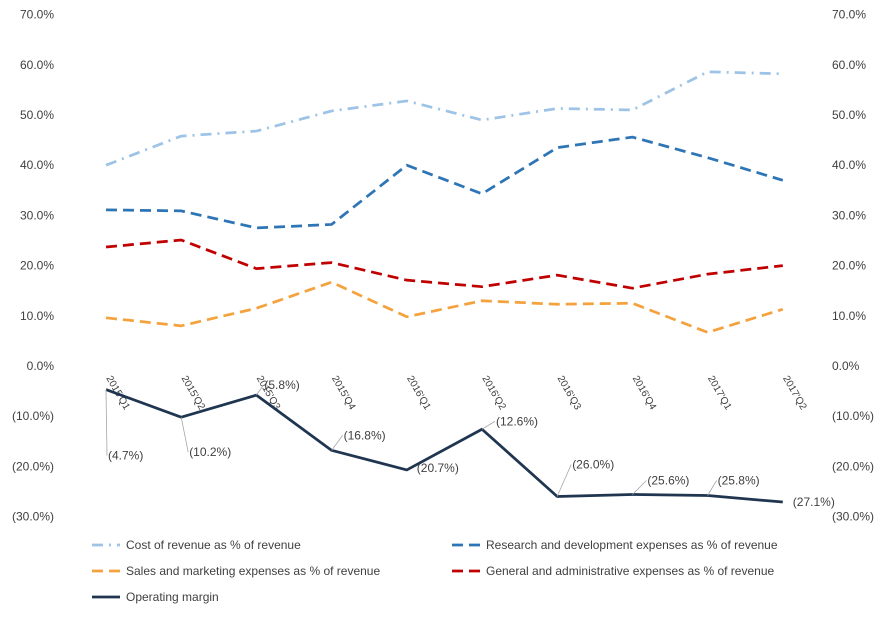 Image resolution: width=888 pixels, height=621 pixels. Describe the element at coordinates (849, 15) in the screenshot. I see `y-tick-label-right: 70.0%` at that location.